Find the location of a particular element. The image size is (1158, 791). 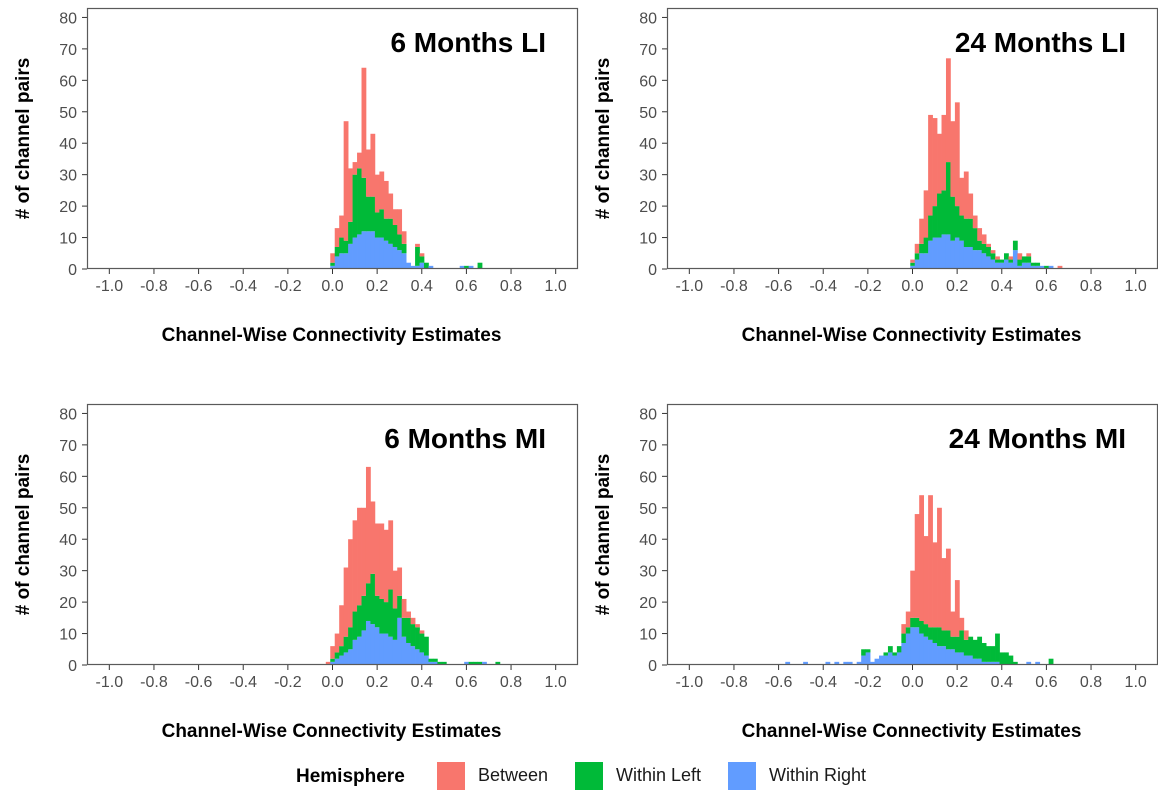

x-tick-label: 0.0 is located at coordinates (332, 682).